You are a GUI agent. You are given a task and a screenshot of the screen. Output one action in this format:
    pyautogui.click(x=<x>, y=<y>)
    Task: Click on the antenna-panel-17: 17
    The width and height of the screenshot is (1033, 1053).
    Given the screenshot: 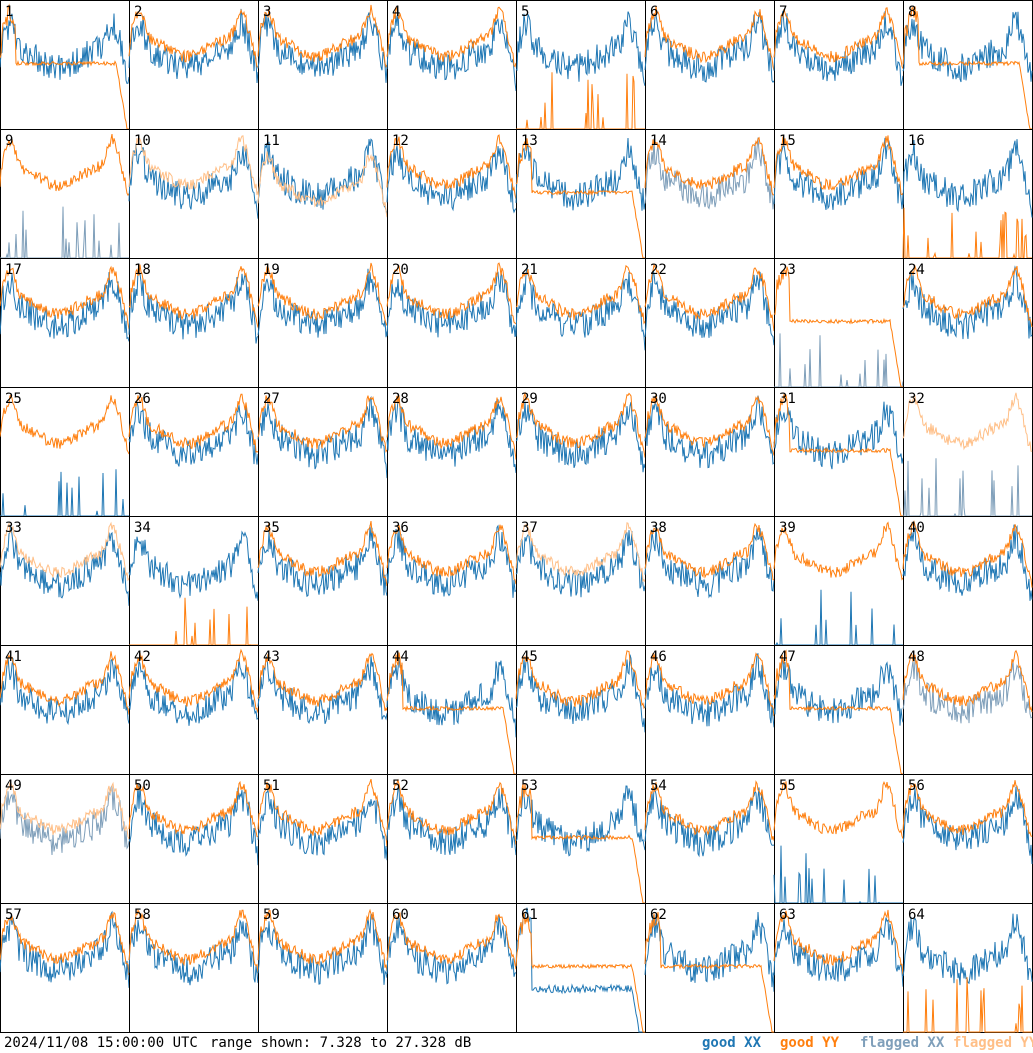 What is the action you would take?
    pyautogui.click(x=65, y=323)
    